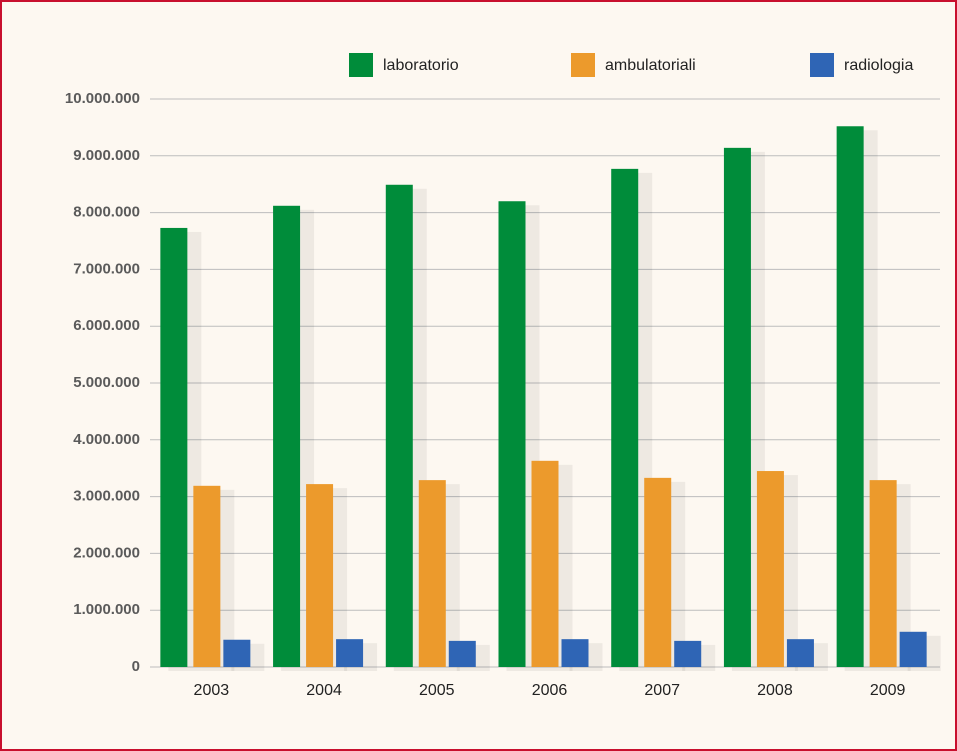 The width and height of the screenshot is (957, 751). Describe the element at coordinates (324, 690) in the screenshot. I see `x-tick-label: 2004` at that location.